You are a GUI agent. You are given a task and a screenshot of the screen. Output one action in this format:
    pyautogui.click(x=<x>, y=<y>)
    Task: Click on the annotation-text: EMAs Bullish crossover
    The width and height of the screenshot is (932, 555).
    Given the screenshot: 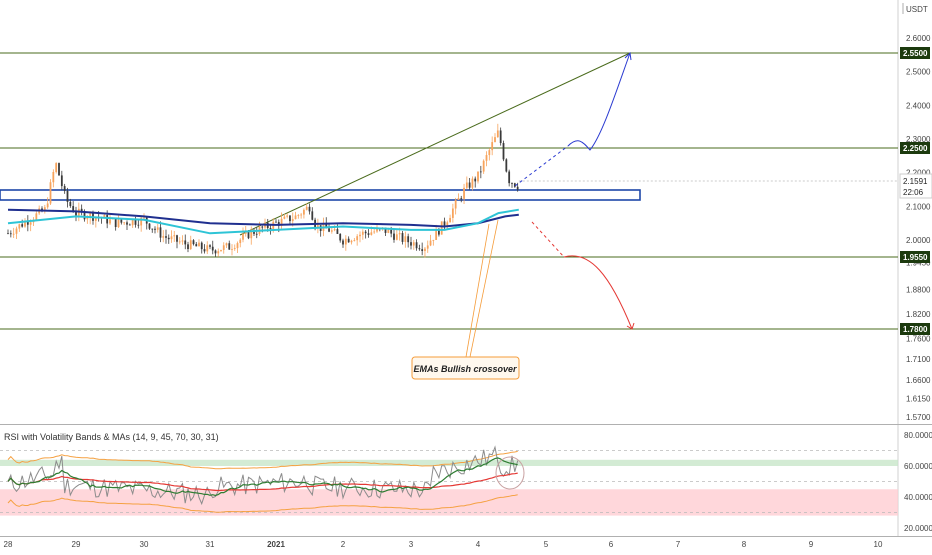 What is the action you would take?
    pyautogui.click(x=465, y=369)
    